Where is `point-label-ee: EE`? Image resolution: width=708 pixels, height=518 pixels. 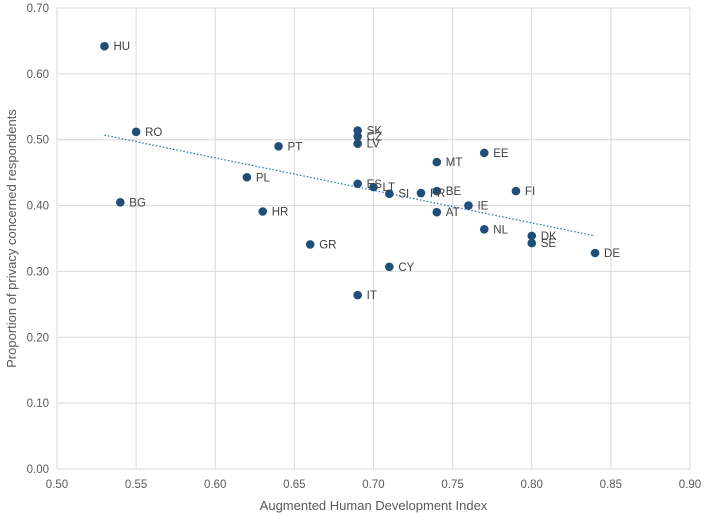
point-label-ee: EE is located at coordinates (501, 154).